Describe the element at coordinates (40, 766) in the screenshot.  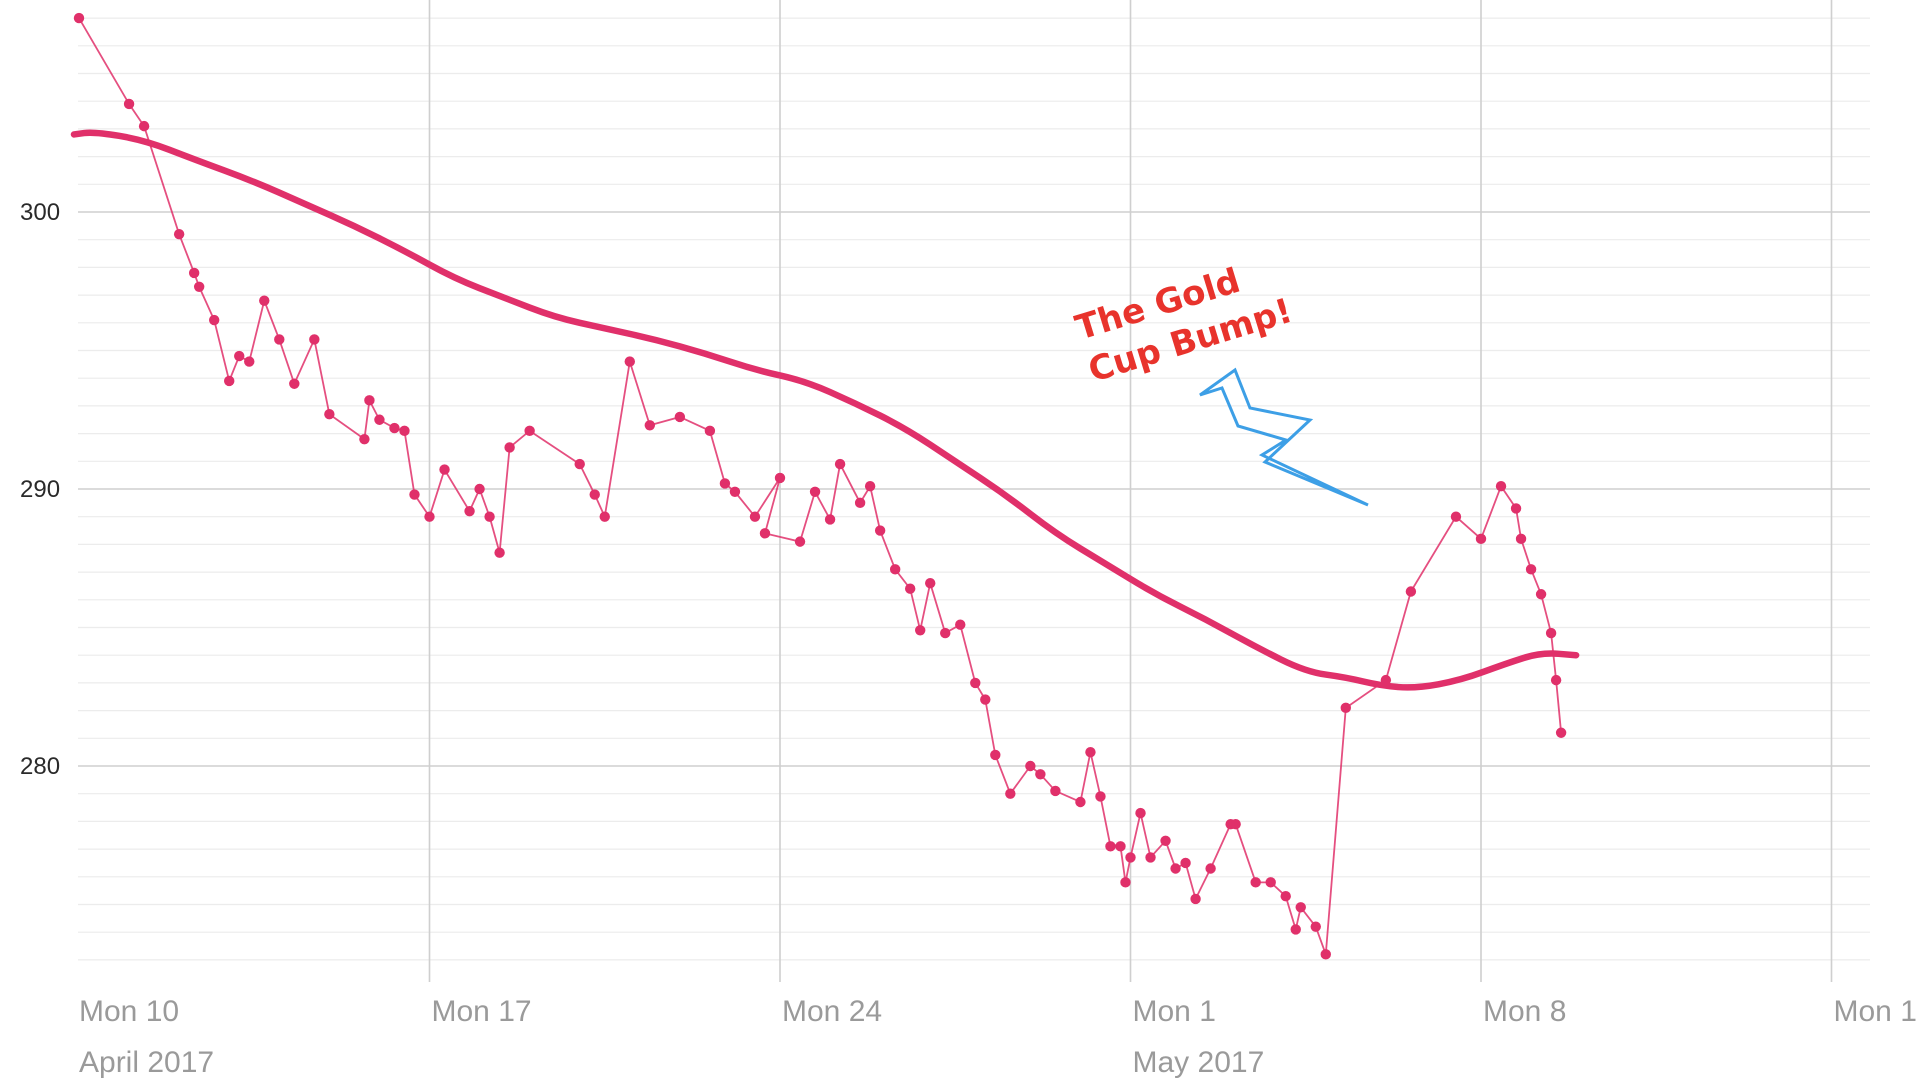
I see `y-tick-label: 280` at that location.